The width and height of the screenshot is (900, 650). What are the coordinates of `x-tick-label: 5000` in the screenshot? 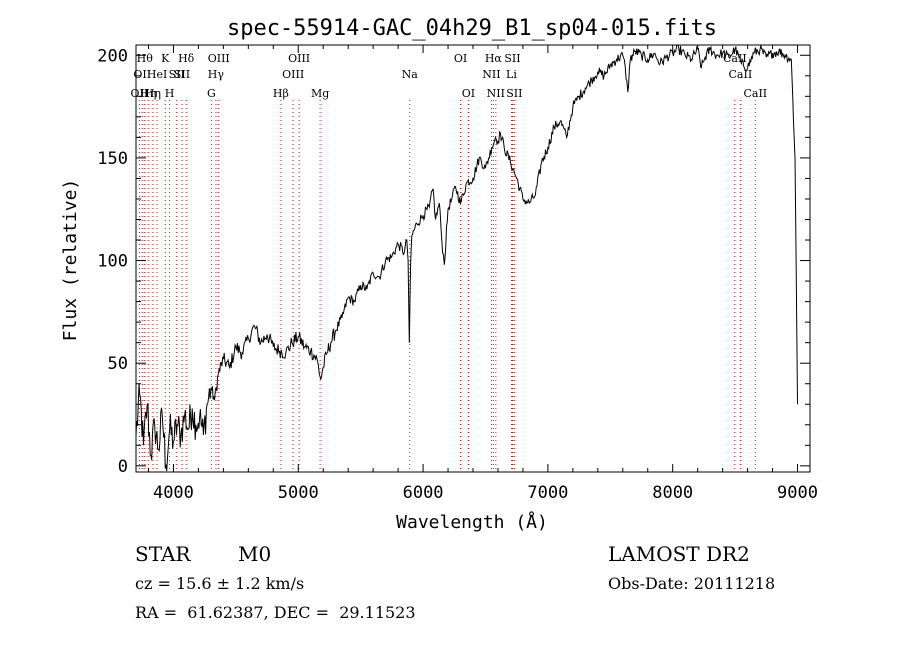 It's located at (298, 493).